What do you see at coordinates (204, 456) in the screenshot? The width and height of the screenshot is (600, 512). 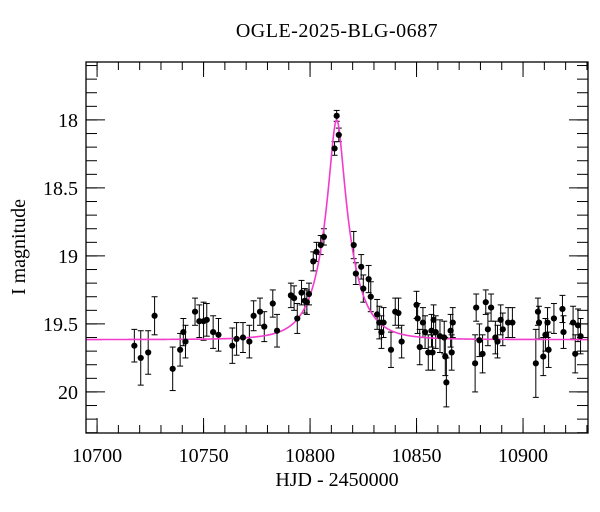 I see `x-tick-label: 10750` at bounding box center [204, 456].